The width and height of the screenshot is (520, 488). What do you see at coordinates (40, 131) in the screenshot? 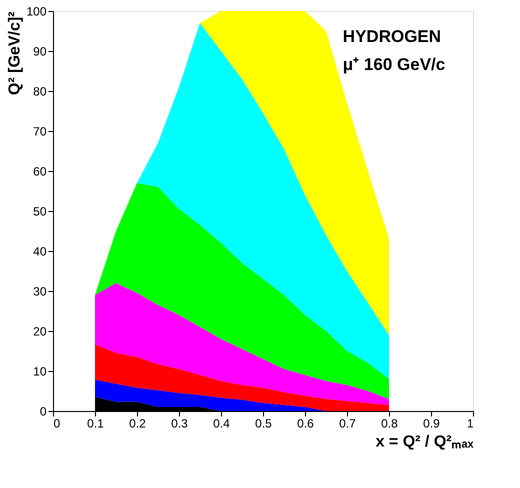
I see `y-tick-label: 70` at bounding box center [40, 131].